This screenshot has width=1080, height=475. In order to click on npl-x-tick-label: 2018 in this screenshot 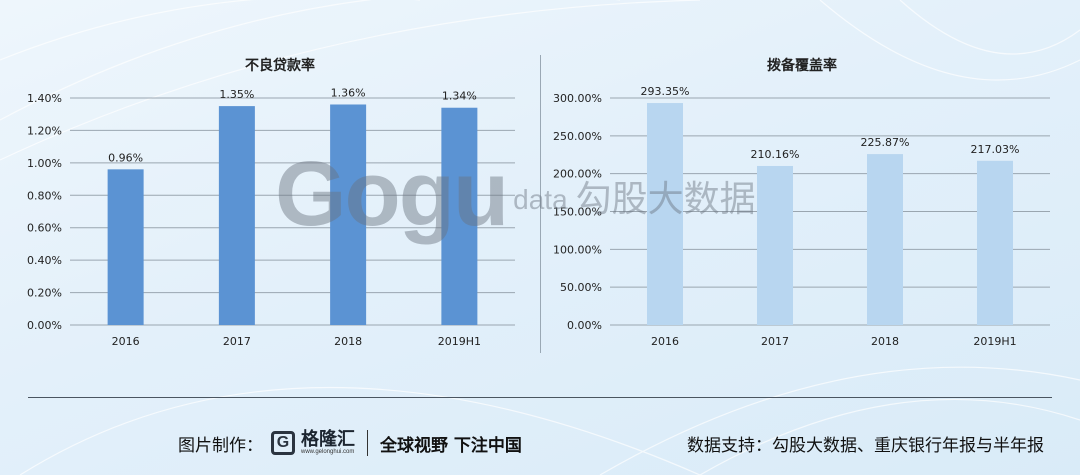, I will do `click(348, 341)`.